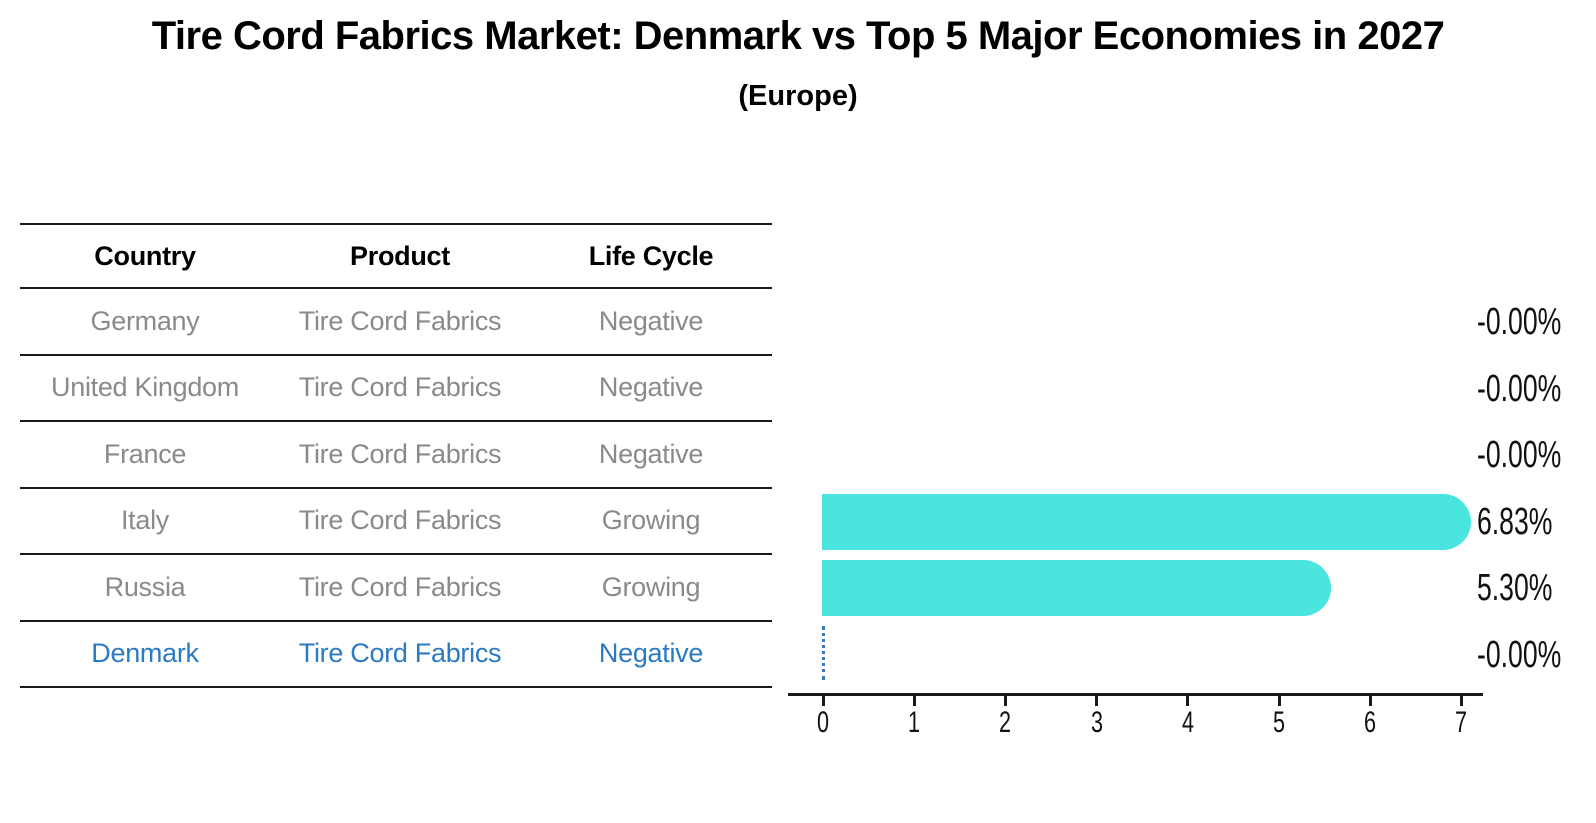  Describe the element at coordinates (651, 255) in the screenshot. I see `column-header-lifecycle: Life Cycle` at that location.